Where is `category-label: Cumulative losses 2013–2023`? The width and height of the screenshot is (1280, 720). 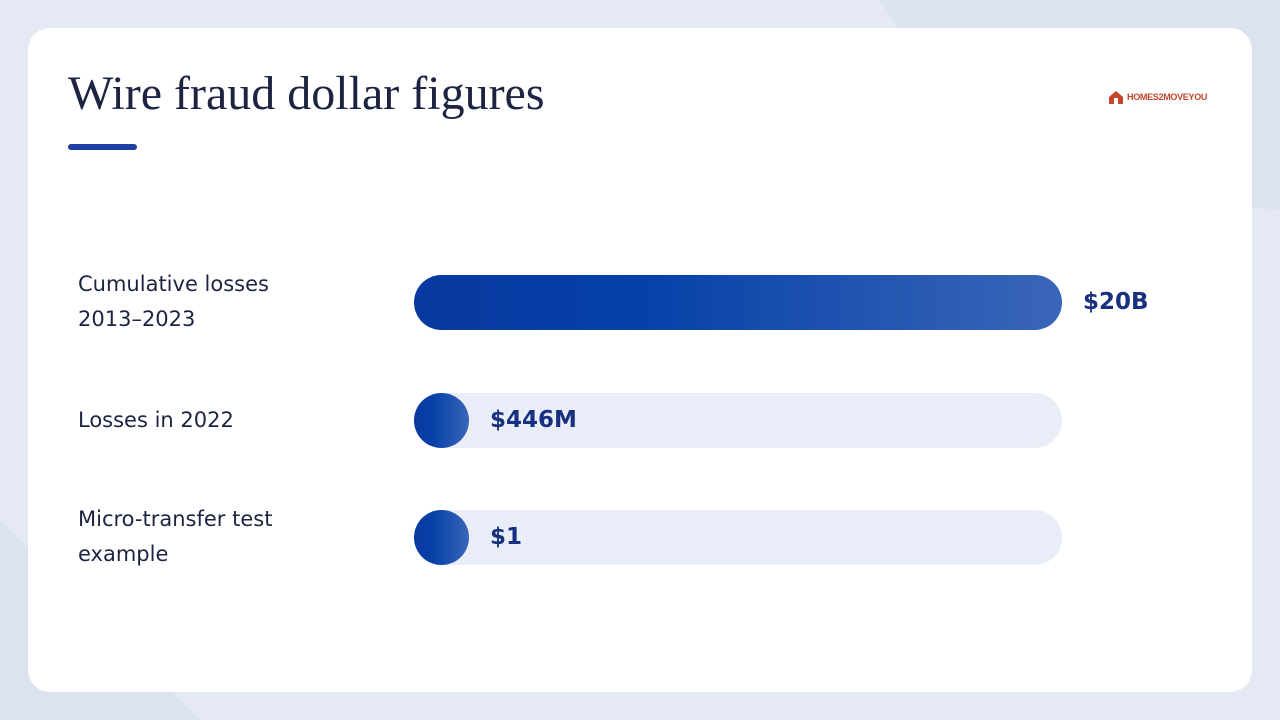
category-label: Cumulative losses 2013–2023 is located at coordinates (173, 301).